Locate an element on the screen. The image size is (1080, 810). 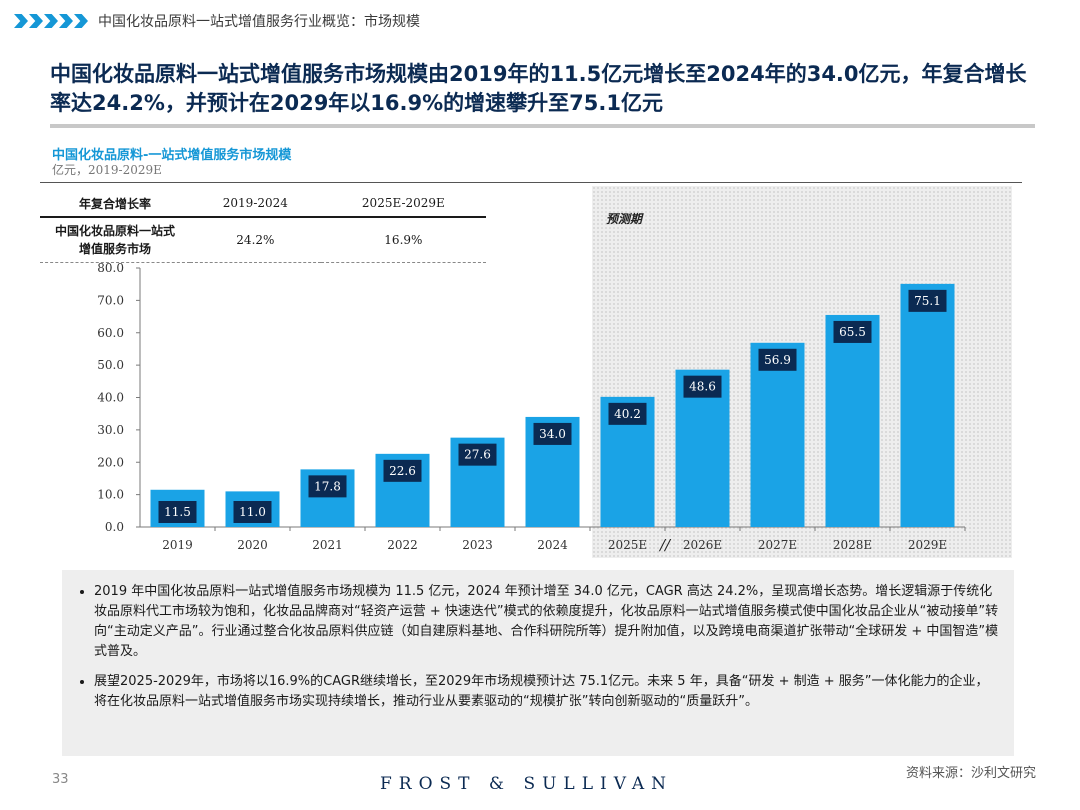
data-label: 48.6 is located at coordinates (702, 387).